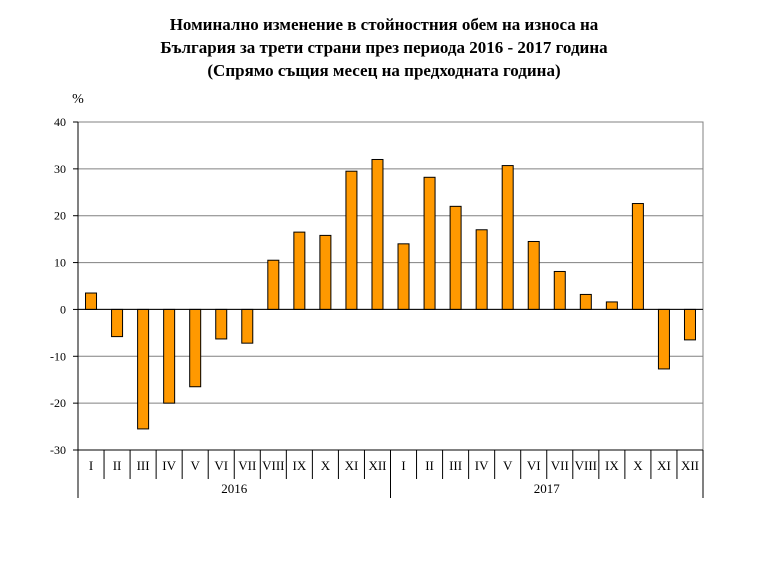 Image resolution: width=768 pixels, height=563 pixels. I want to click on y-tick-label: 30, so click(60, 169).